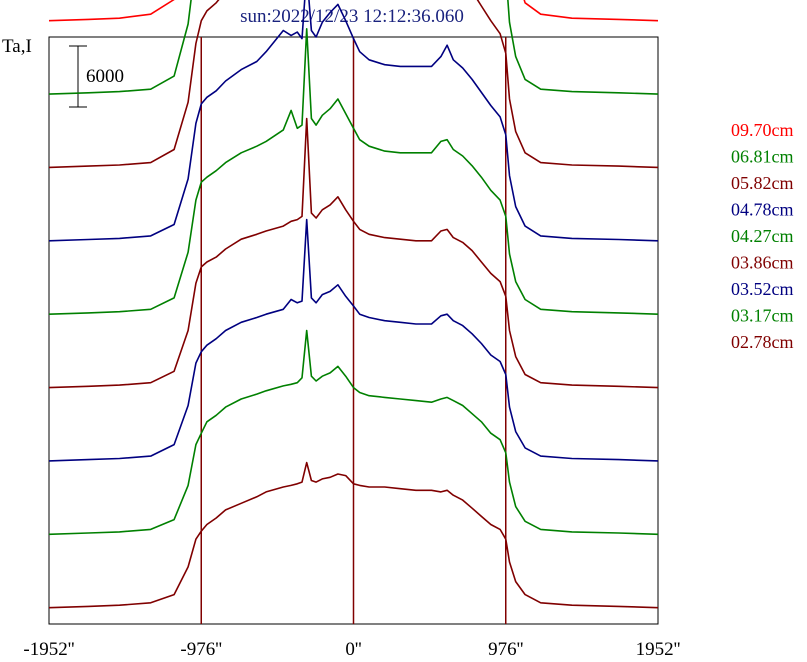  Describe the element at coordinates (505, 649) in the screenshot. I see `x-tick-label: 976''` at that location.